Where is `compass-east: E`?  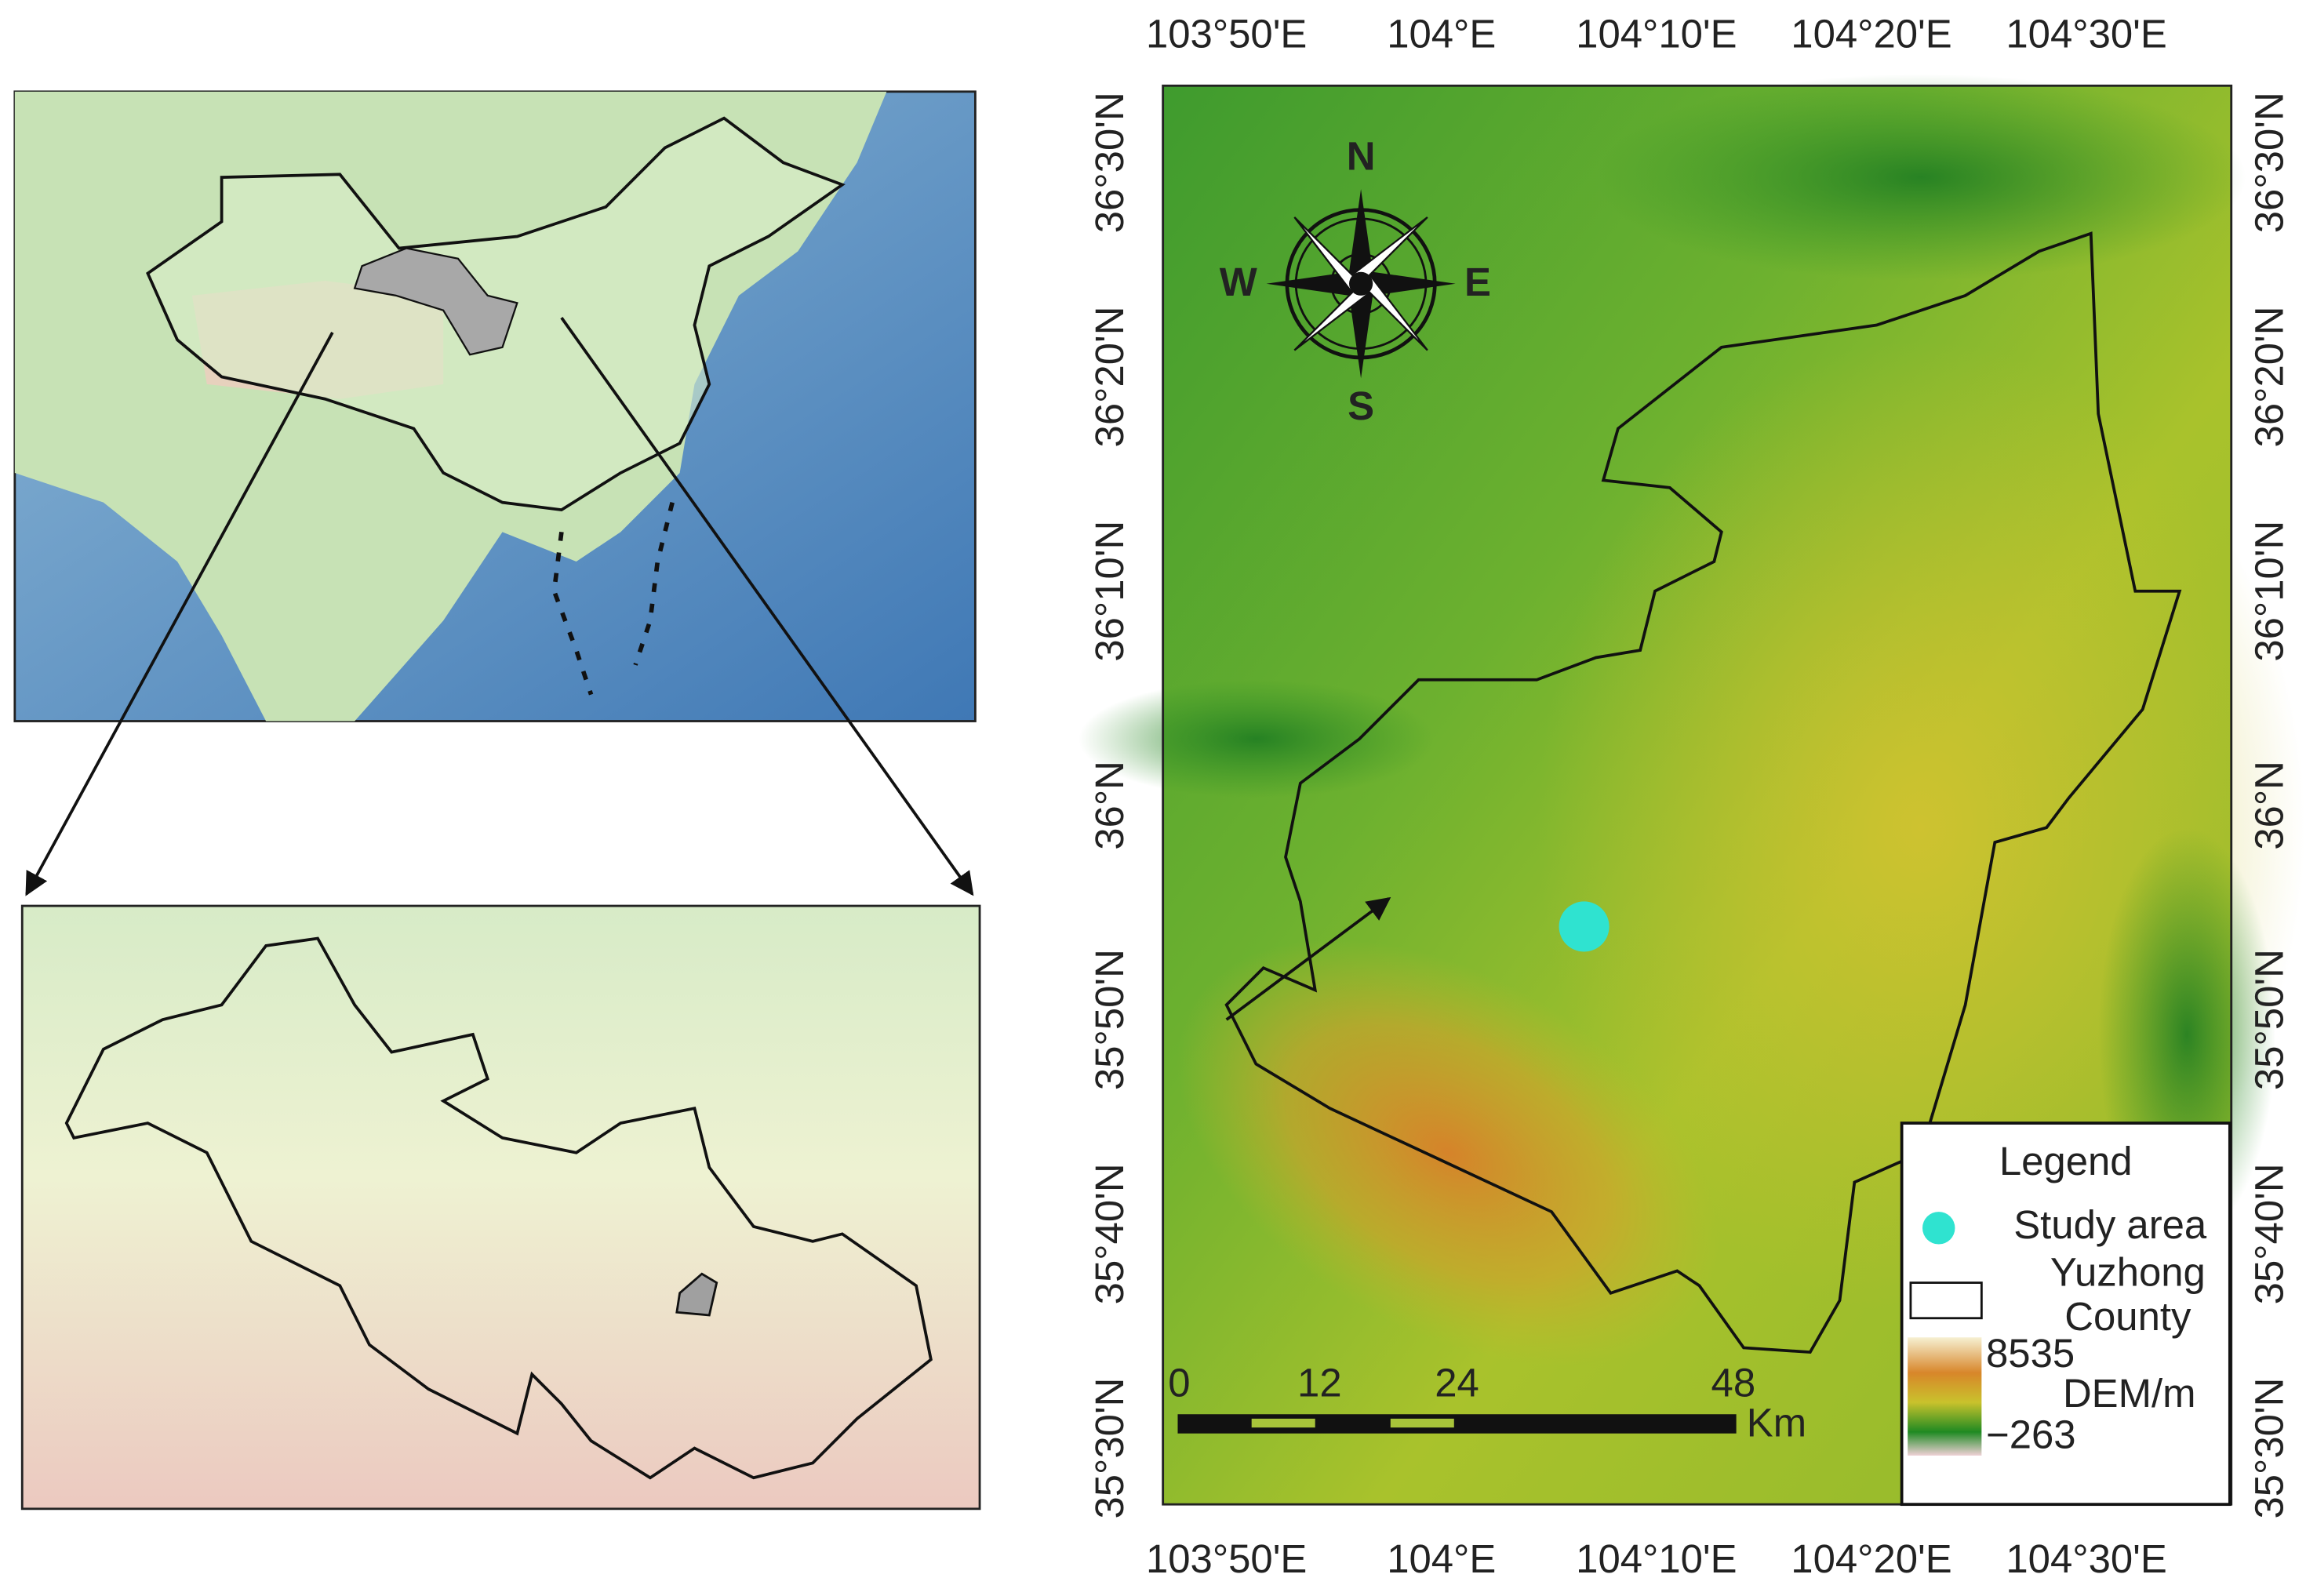
compass-east: E is located at coordinates (1477, 282).